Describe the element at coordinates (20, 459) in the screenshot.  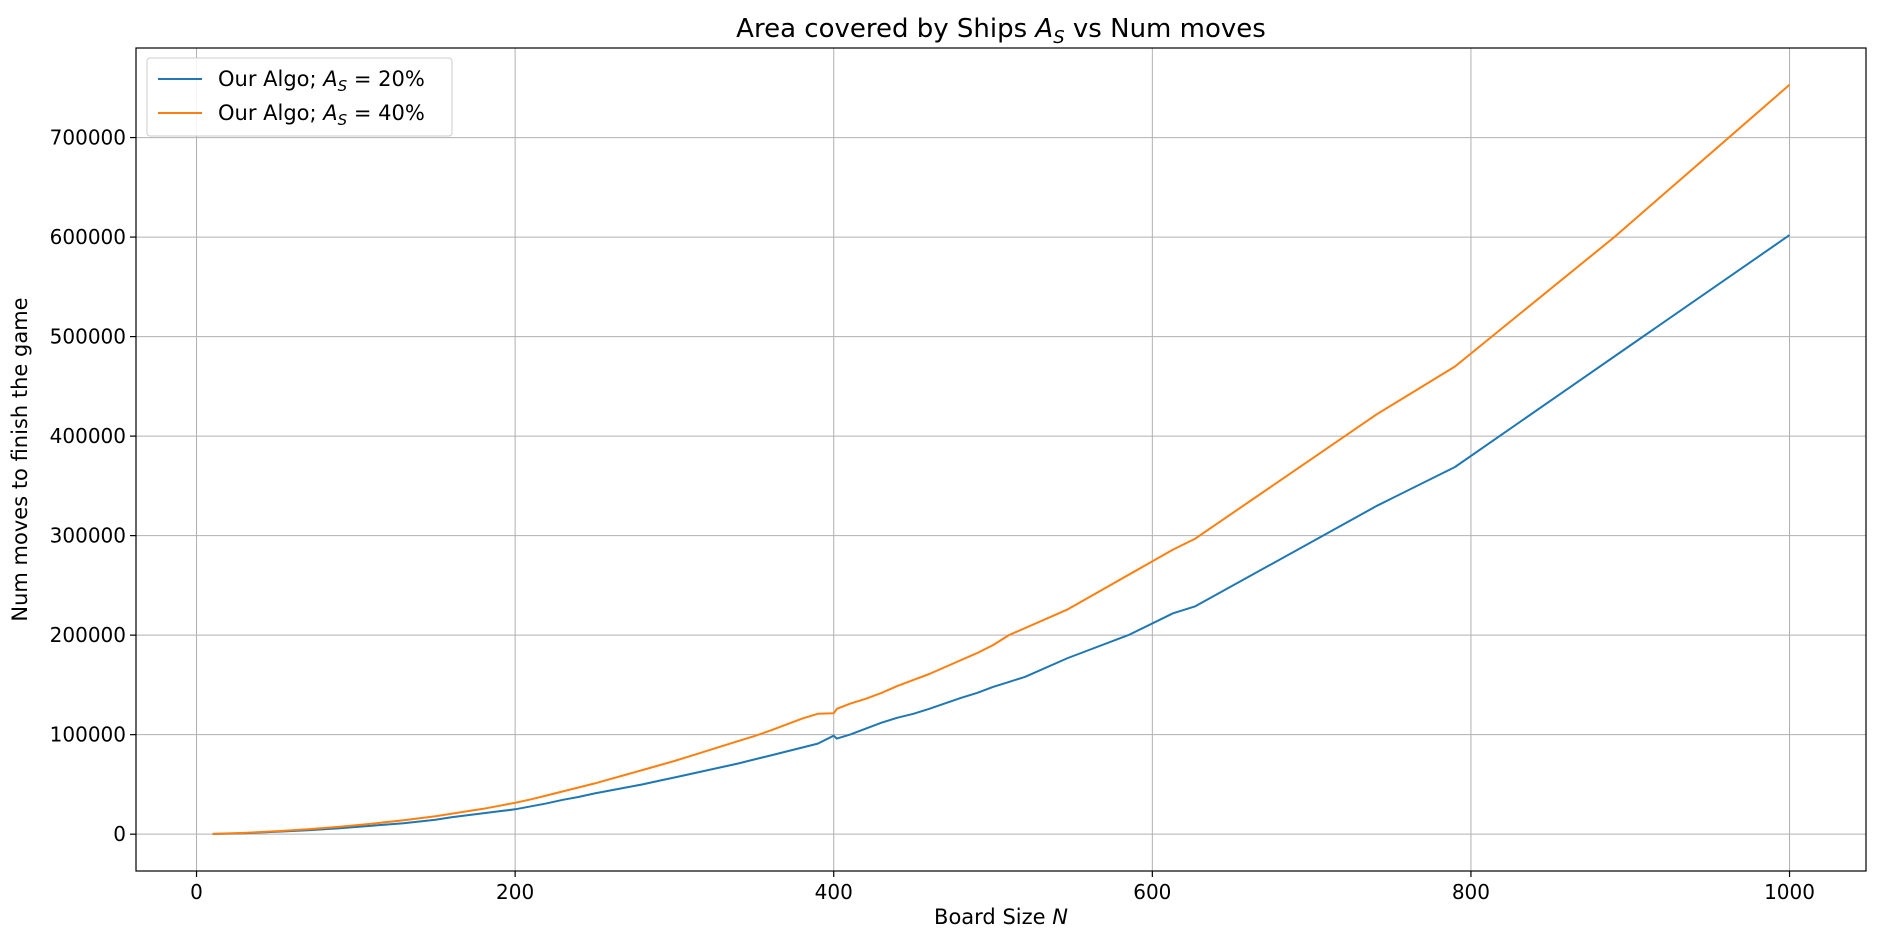
I see `y-axis-label: Num moves to finish the game` at that location.